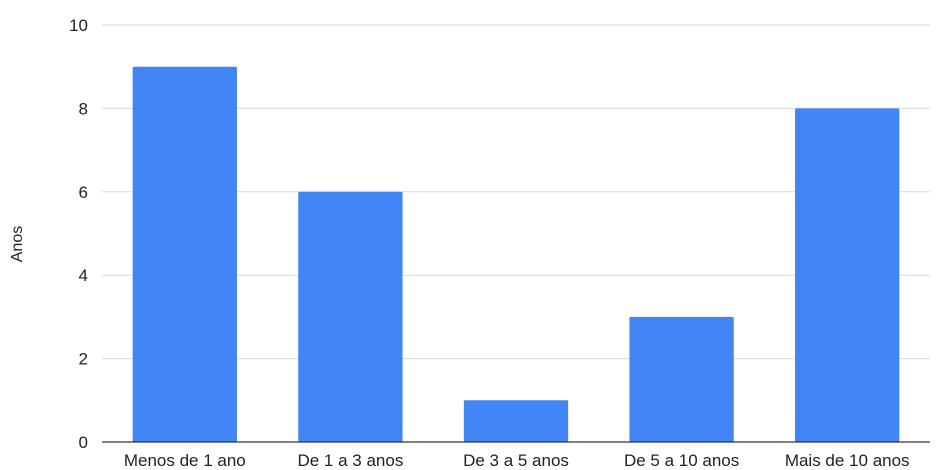 Image resolution: width=942 pixels, height=470 pixels. Describe the element at coordinates (681, 460) in the screenshot. I see `x-tick-label: De 5 a 10 anos` at that location.